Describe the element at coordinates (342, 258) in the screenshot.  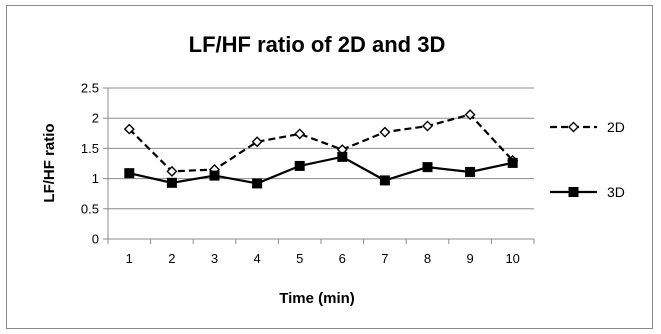
I see `x-tick-label: 6` at that location.